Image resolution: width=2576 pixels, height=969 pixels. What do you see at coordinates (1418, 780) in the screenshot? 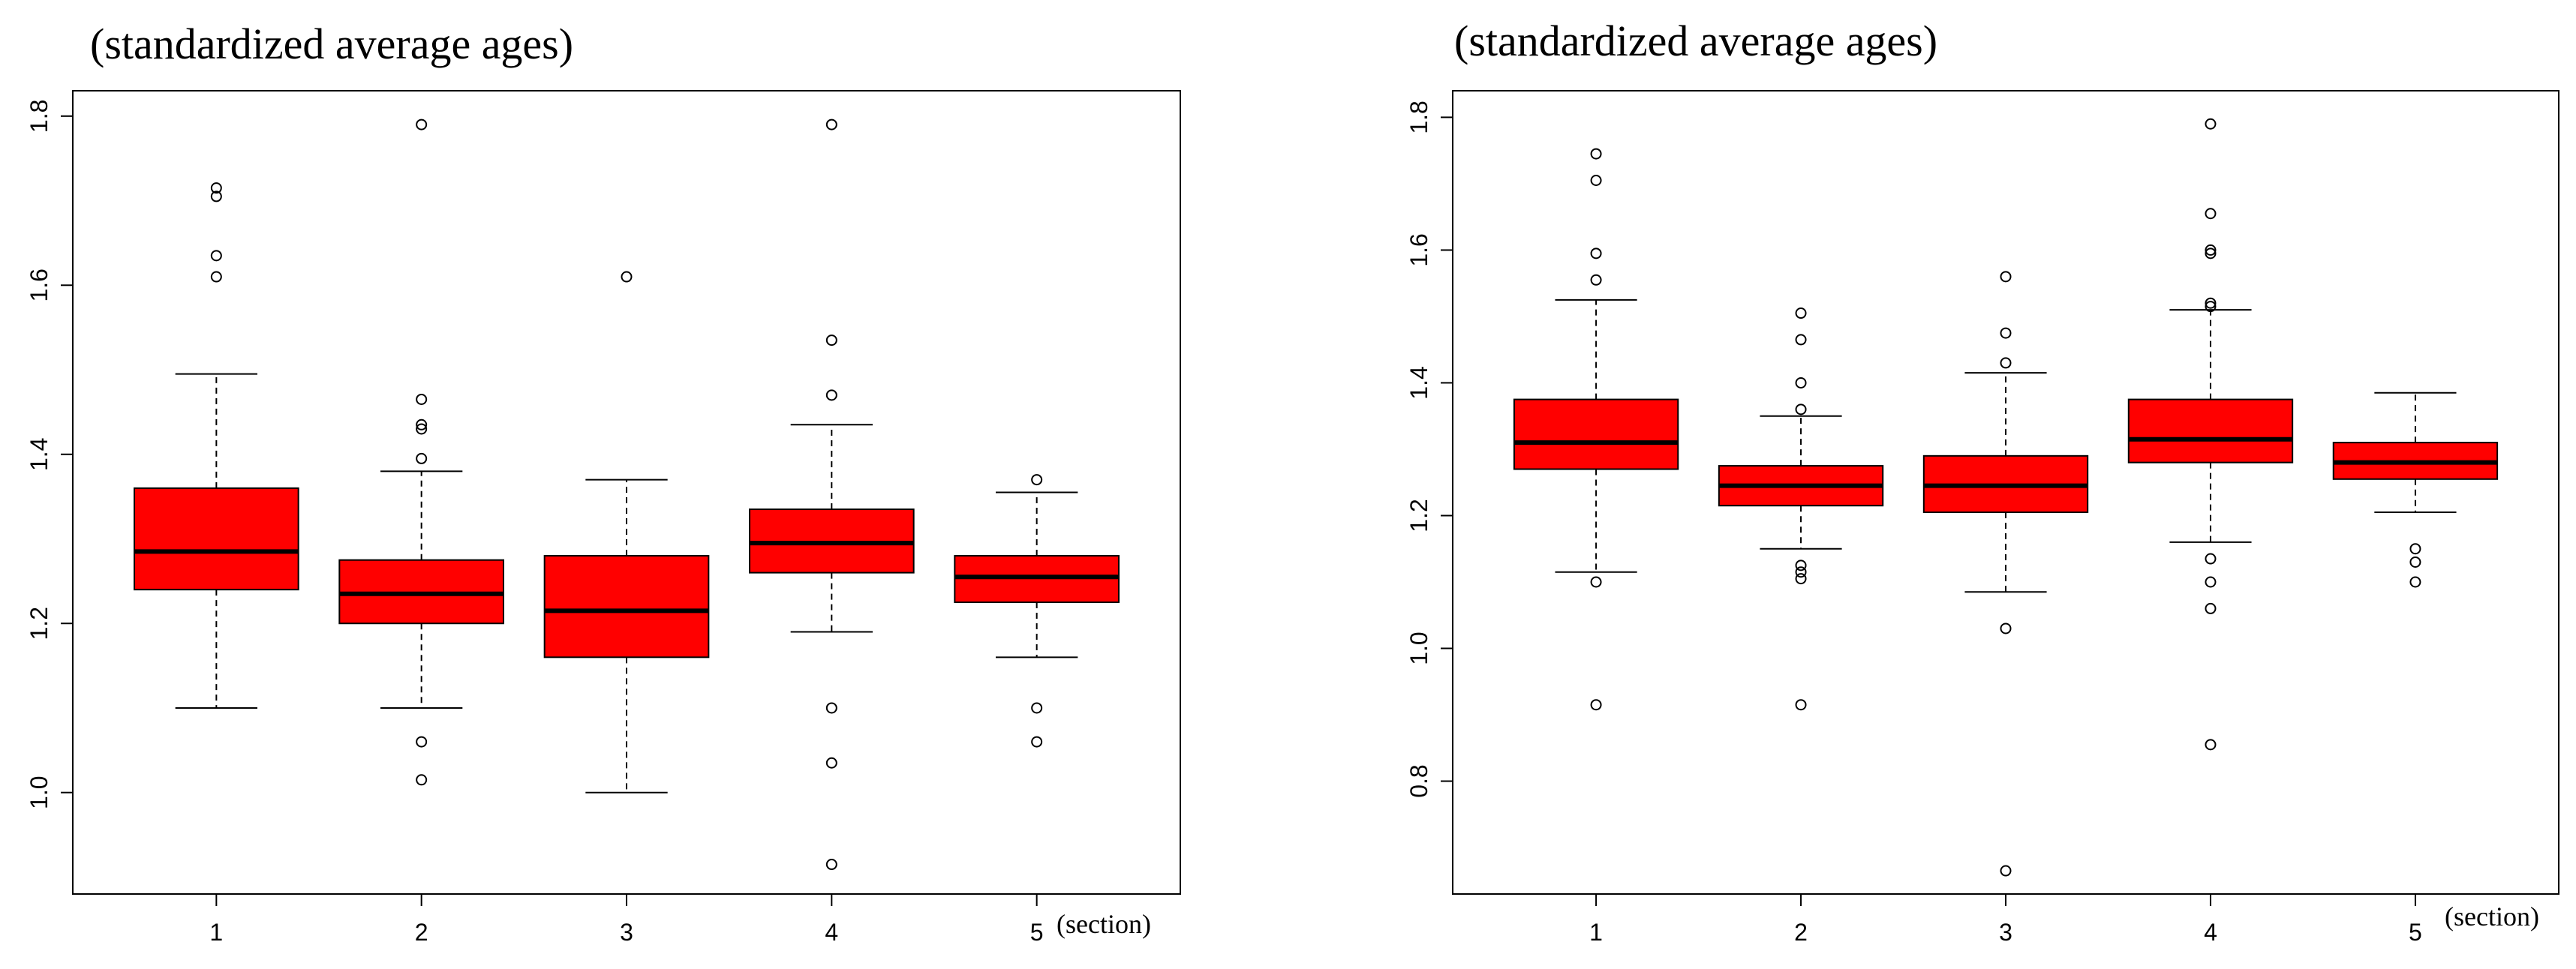
I see `y-tick-label: 0.8` at bounding box center [1418, 780].